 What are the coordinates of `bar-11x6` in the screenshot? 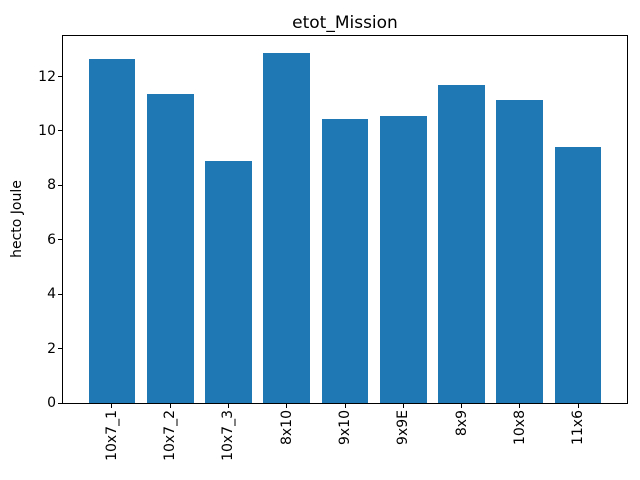 It's located at (578, 275).